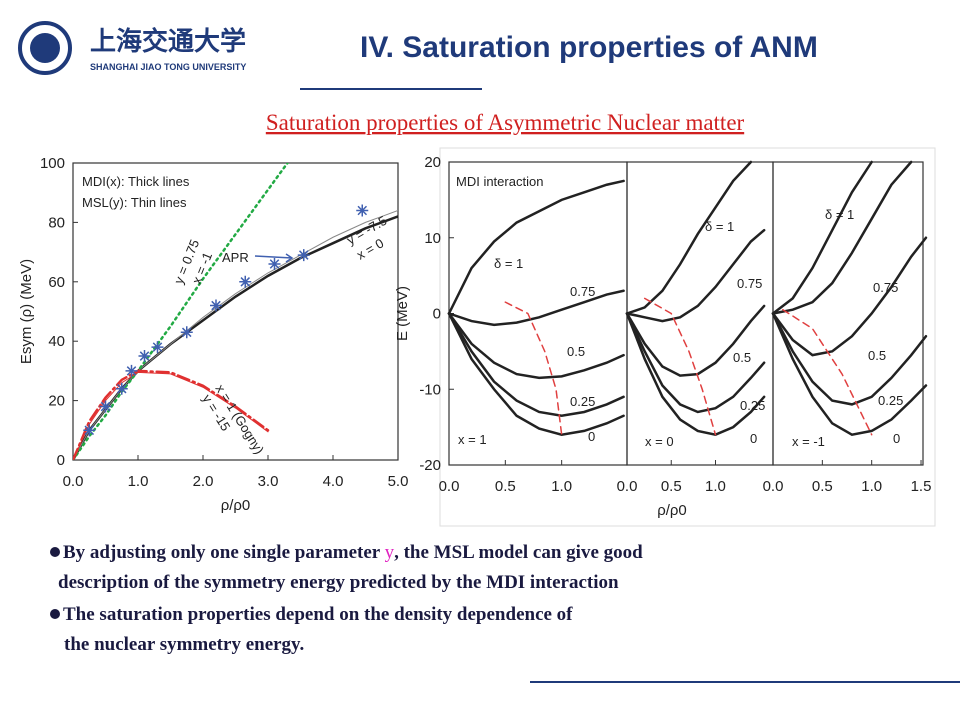 Image resolution: width=960 pixels, height=720 pixels. I want to click on apr-arrow, so click(274, 258).